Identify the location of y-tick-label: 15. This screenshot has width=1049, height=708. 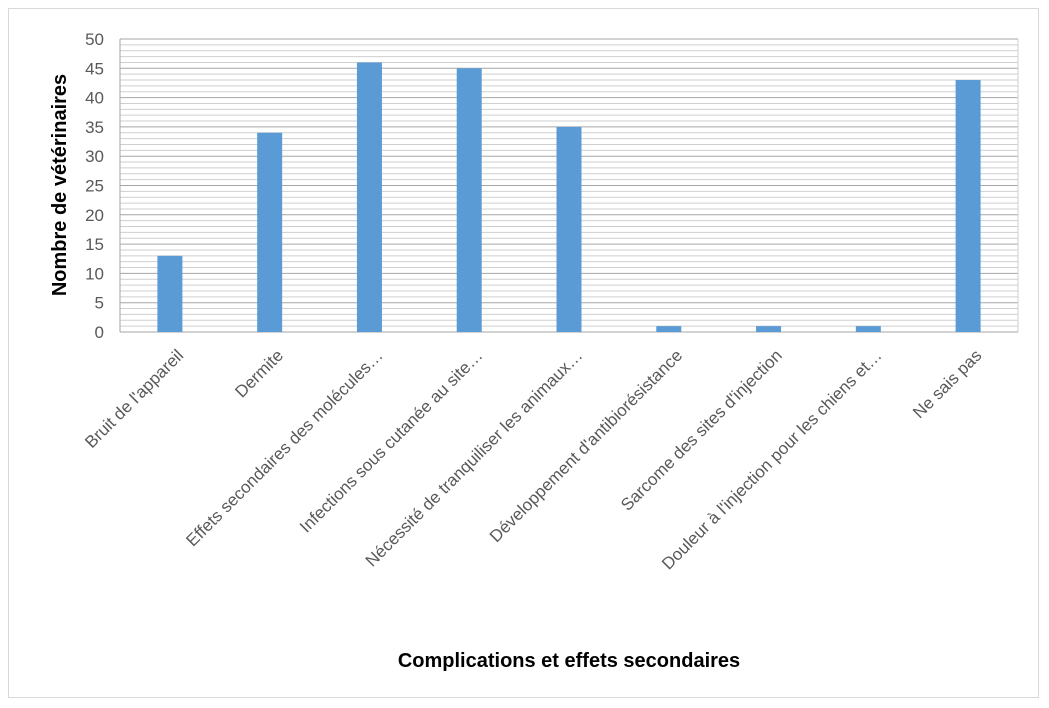
(94, 244).